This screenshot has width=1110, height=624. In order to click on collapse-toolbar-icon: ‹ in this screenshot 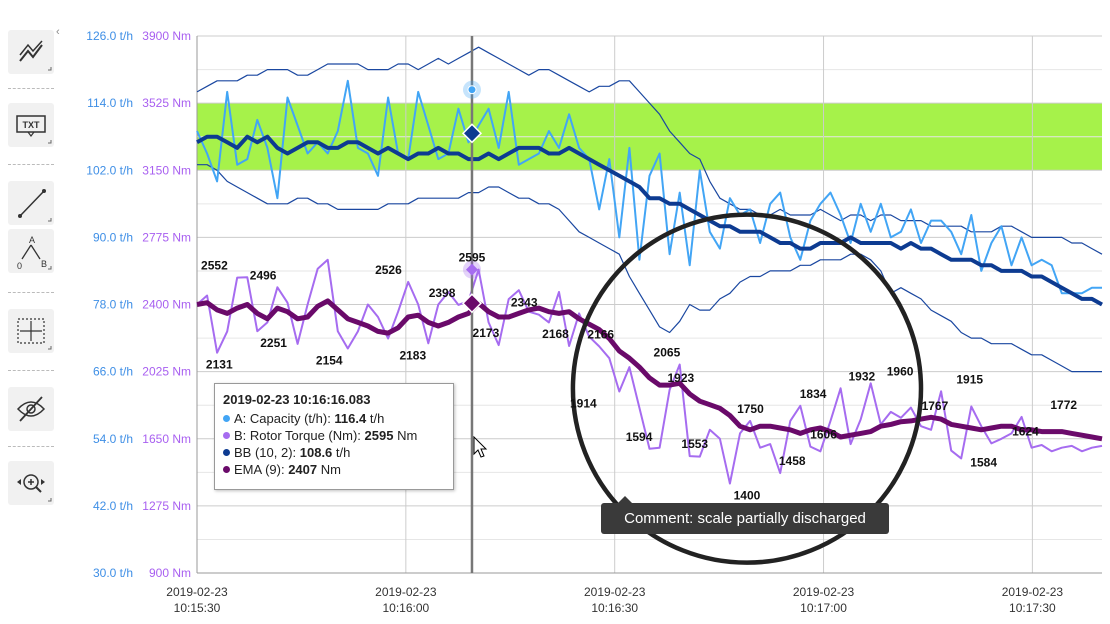, I will do `click(58, 32)`.